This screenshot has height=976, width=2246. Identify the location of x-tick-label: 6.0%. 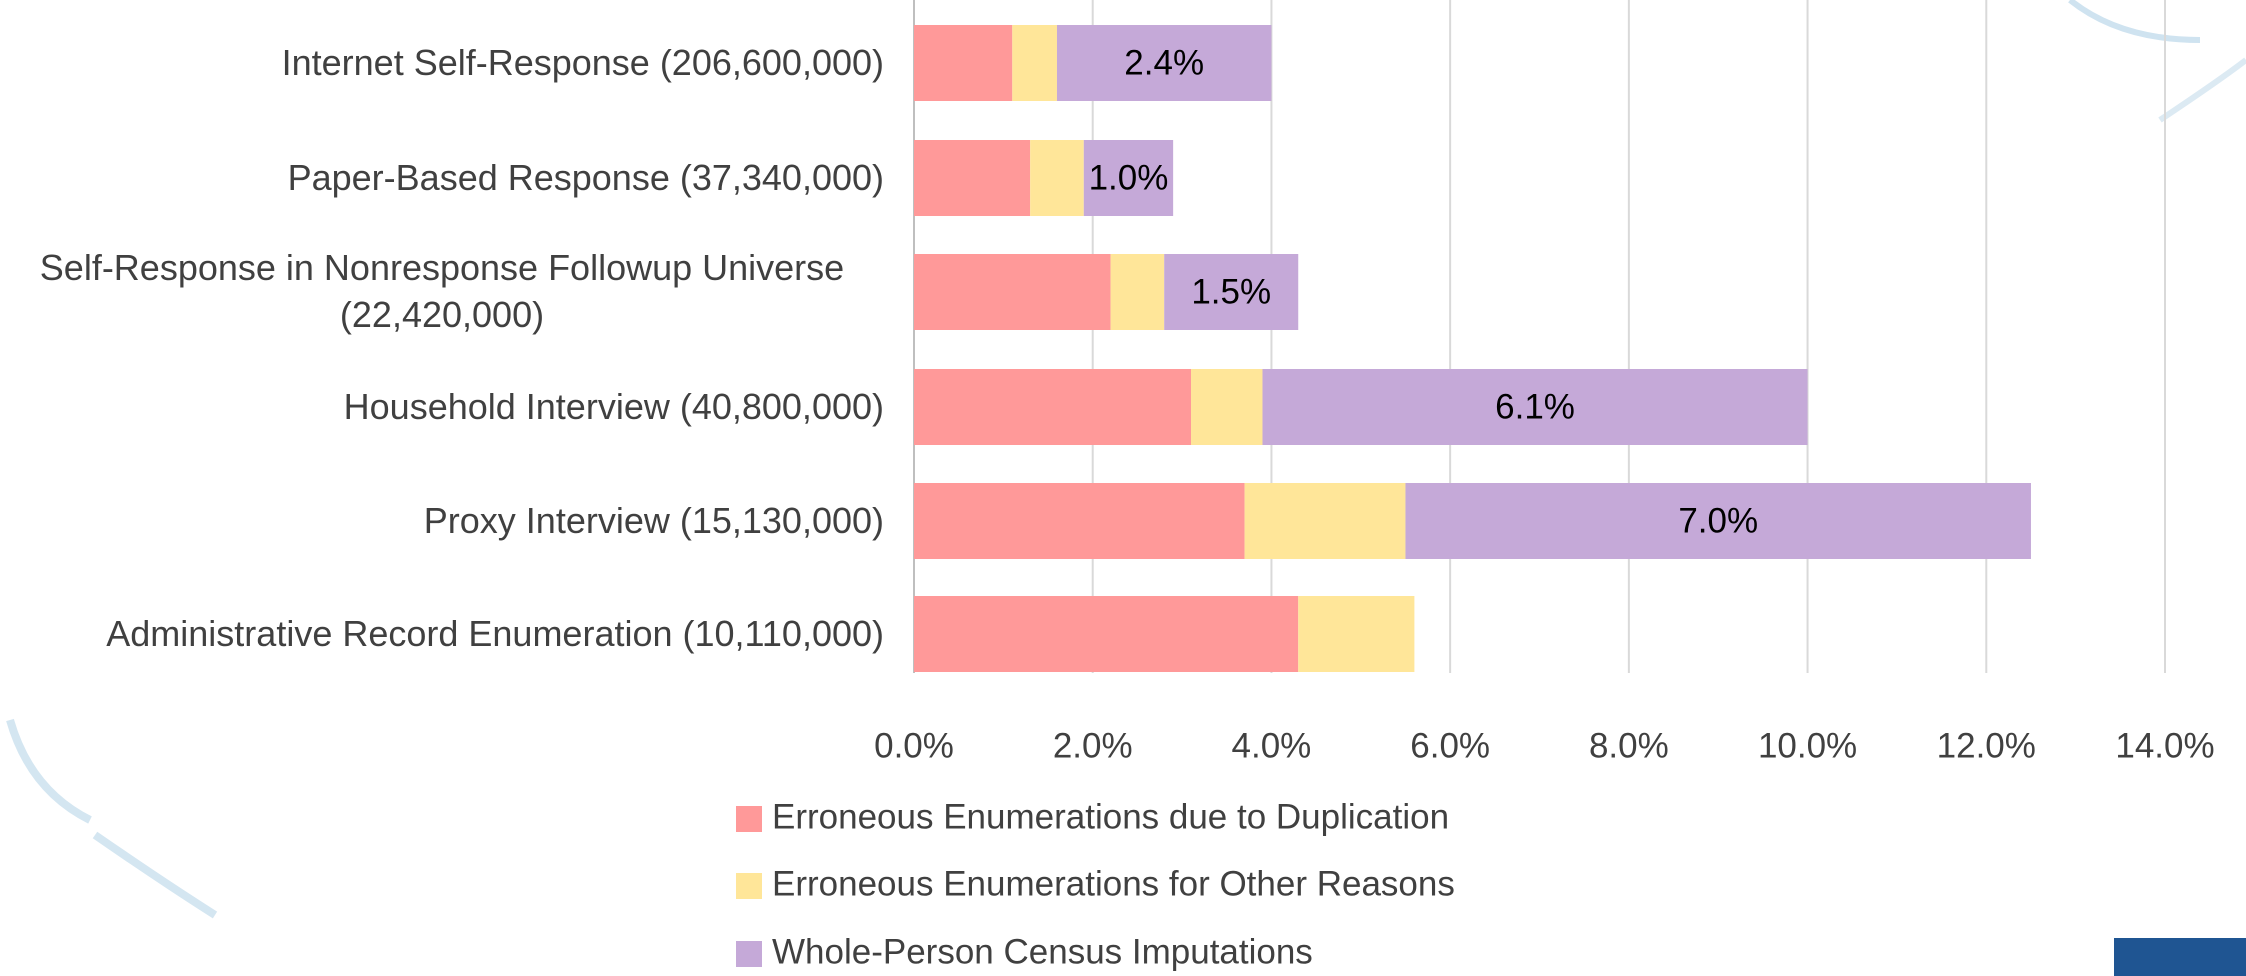
(1450, 745).